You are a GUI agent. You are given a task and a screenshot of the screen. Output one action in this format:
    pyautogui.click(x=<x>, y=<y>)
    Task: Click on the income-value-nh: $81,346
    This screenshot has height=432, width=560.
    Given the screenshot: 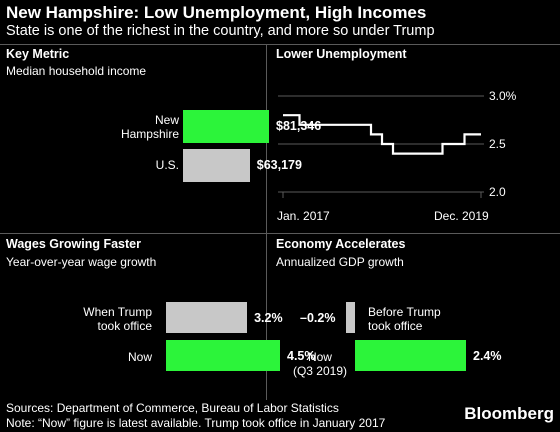 What is the action you would take?
    pyautogui.click(x=299, y=126)
    